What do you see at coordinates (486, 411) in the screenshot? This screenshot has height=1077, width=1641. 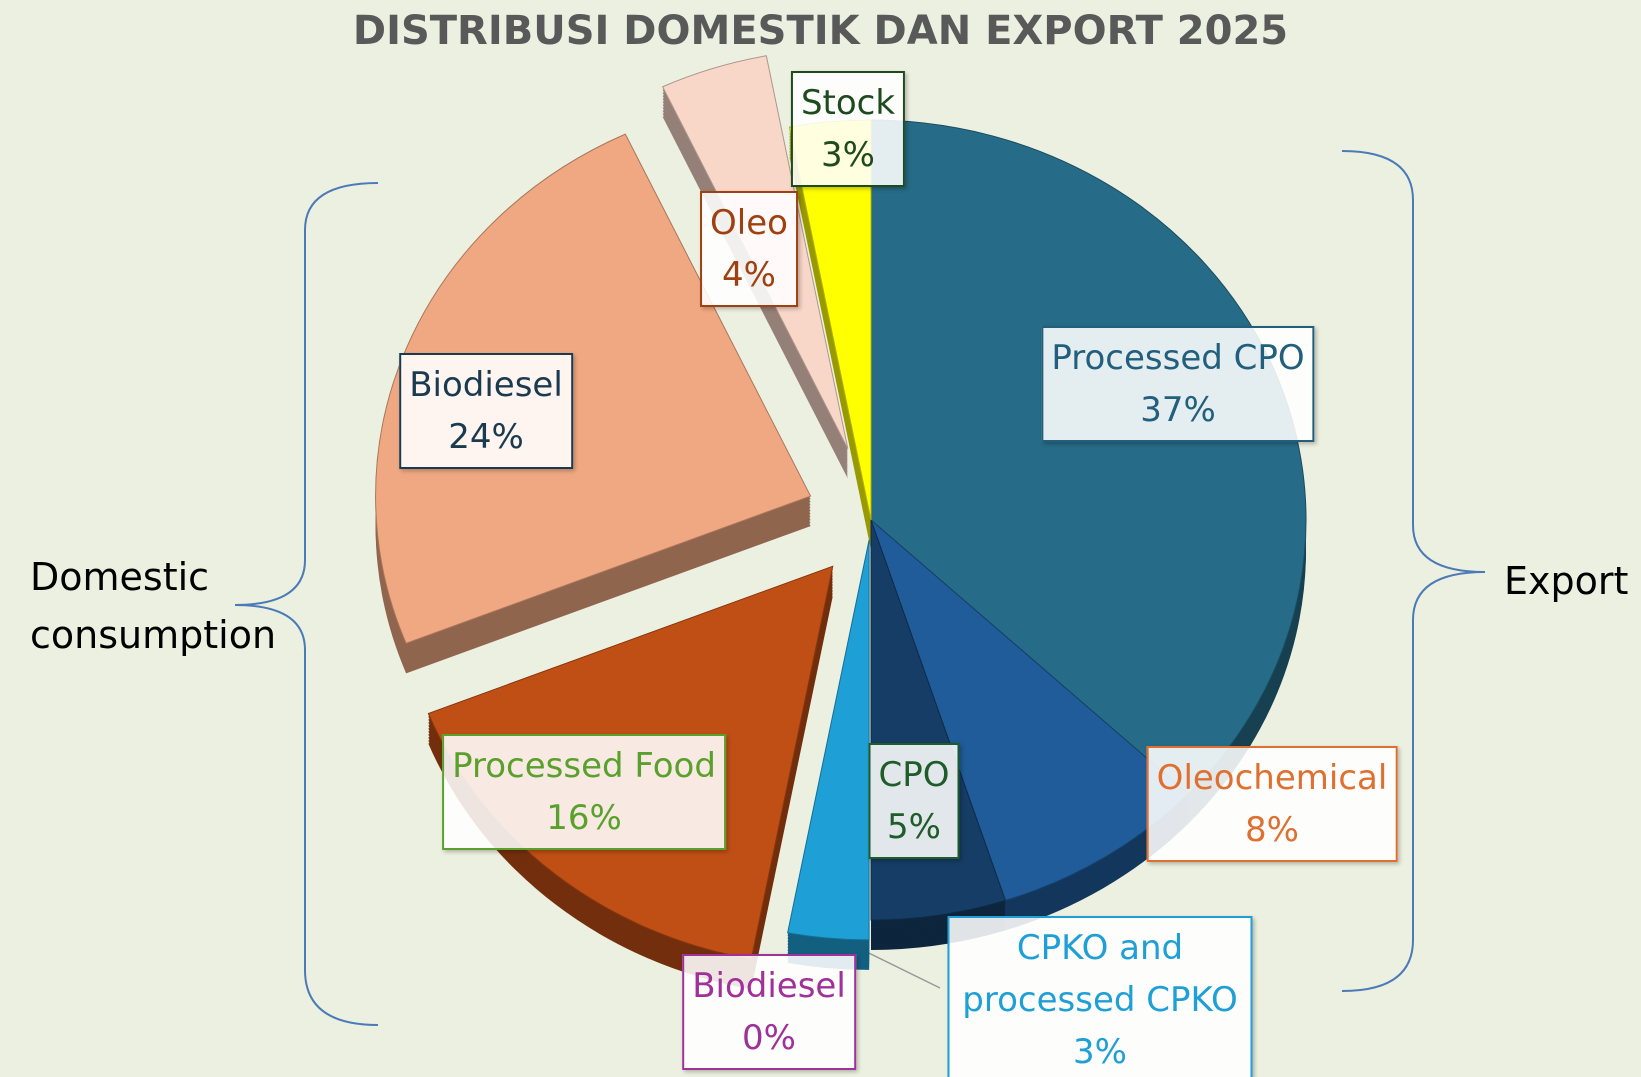 I see `data-label: Biodiesel 24%` at bounding box center [486, 411].